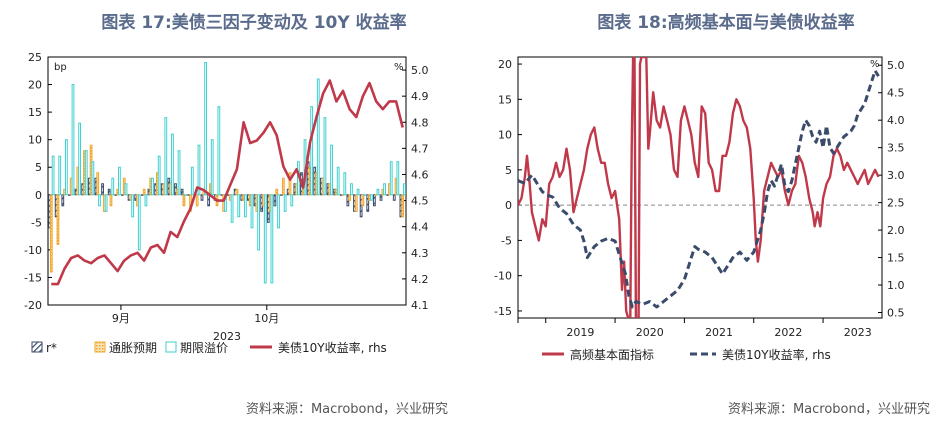  Describe the element at coordinates (719, 332) in the screenshot. I see `chart2-xtick-label: 2021` at that location.